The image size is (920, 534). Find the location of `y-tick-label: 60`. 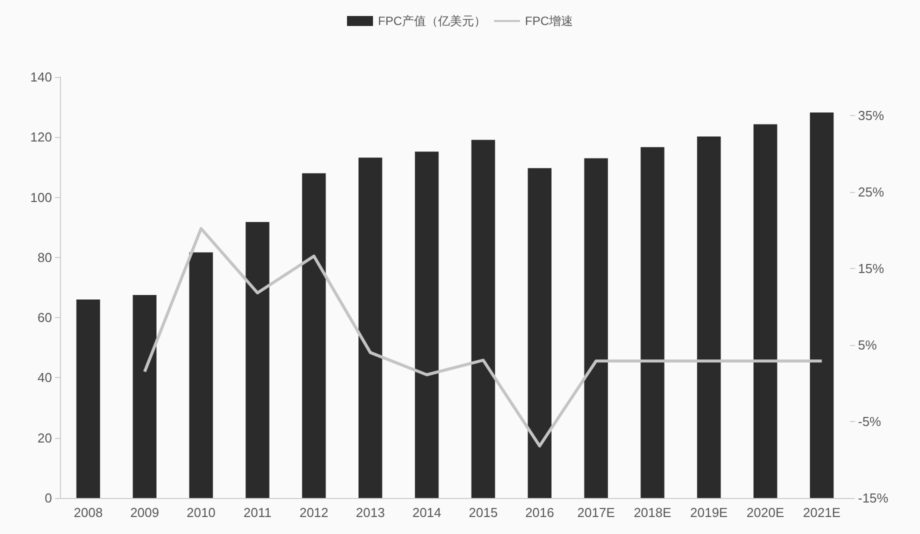

y-tick-label: 60 is located at coordinates (45, 318).